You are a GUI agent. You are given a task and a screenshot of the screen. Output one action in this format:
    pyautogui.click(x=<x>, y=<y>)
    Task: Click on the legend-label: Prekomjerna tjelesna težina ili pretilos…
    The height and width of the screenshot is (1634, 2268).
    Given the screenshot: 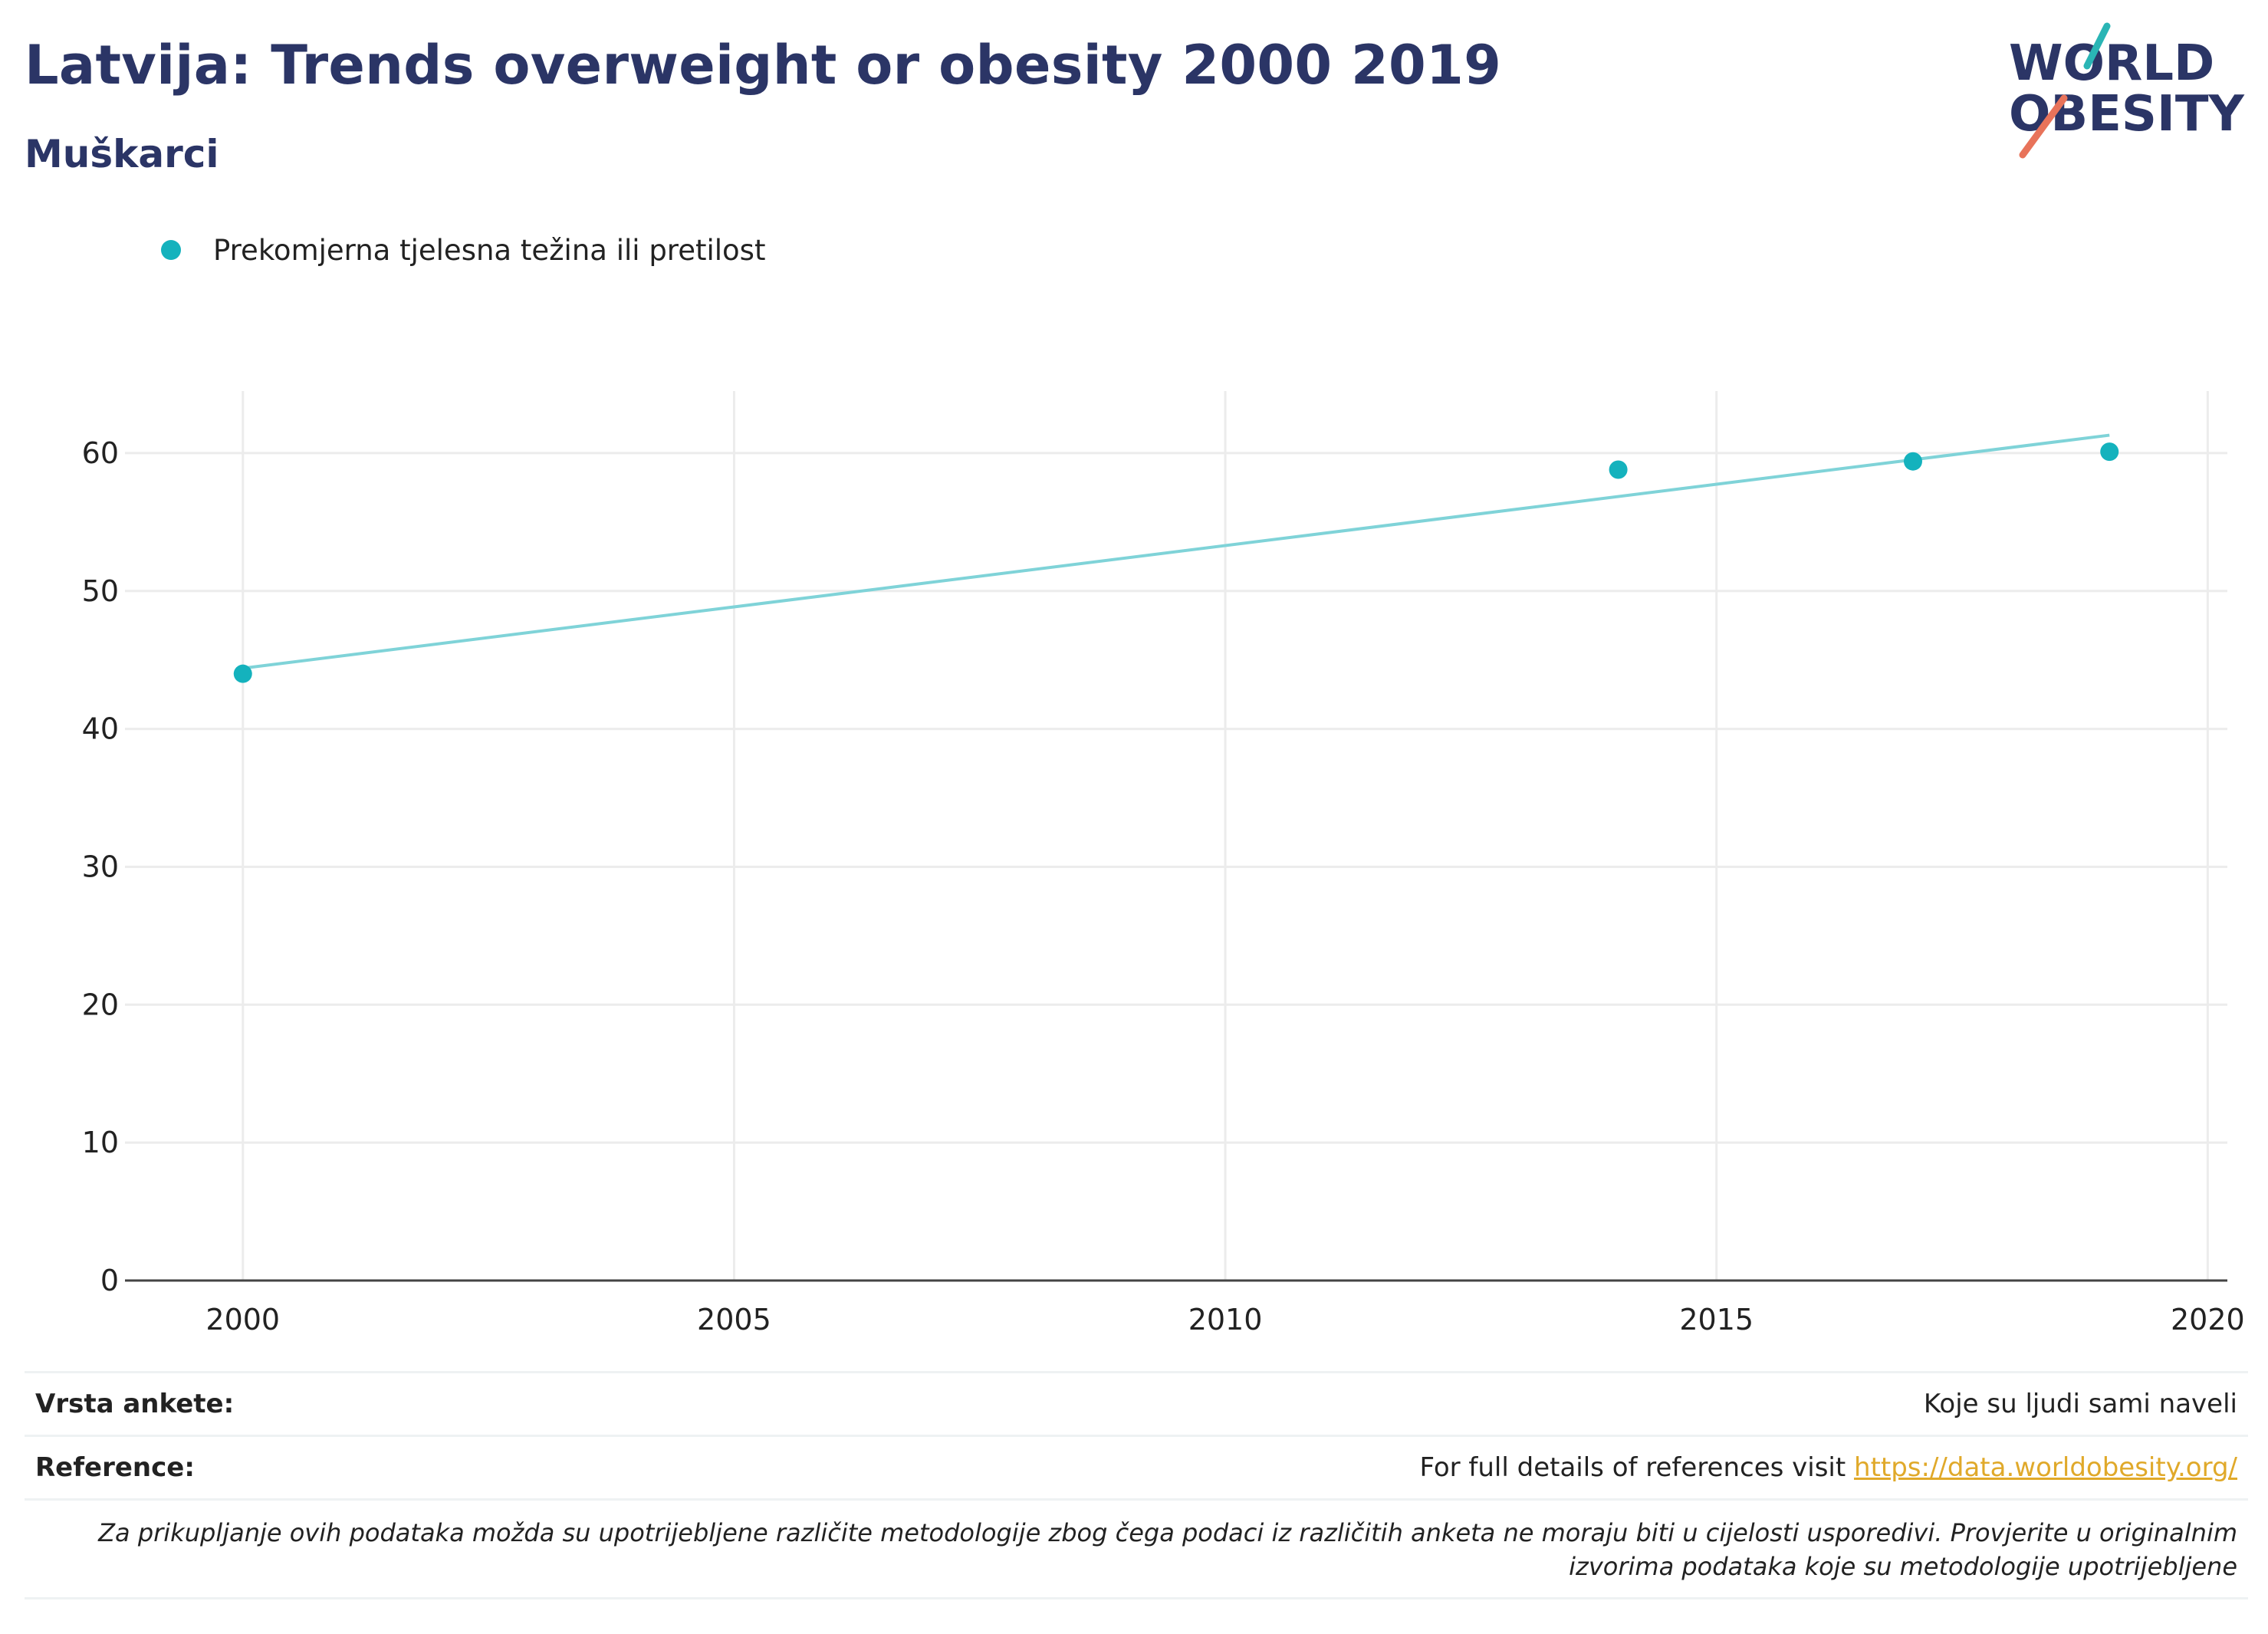 What is the action you would take?
    pyautogui.click(x=489, y=250)
    